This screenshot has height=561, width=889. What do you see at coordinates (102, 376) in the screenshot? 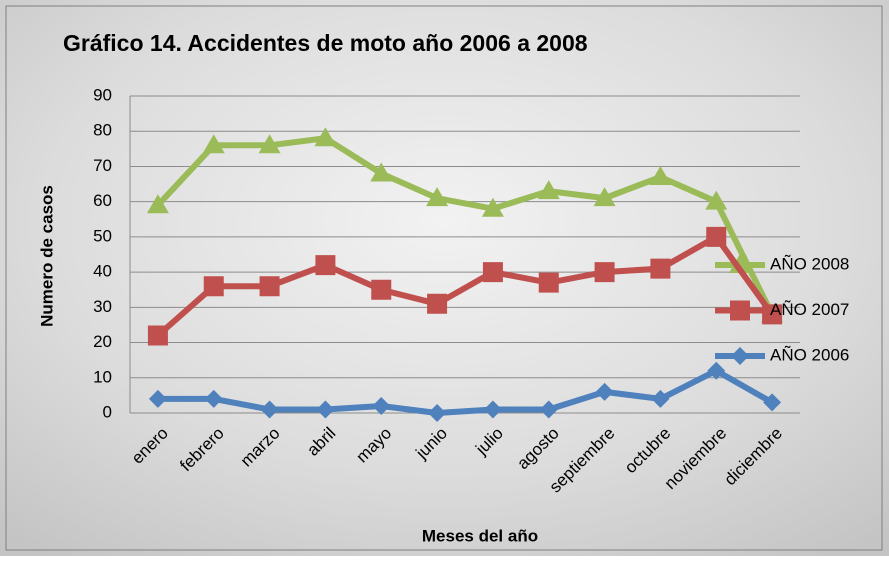
I see `y-tick-label: 10` at bounding box center [102, 376].